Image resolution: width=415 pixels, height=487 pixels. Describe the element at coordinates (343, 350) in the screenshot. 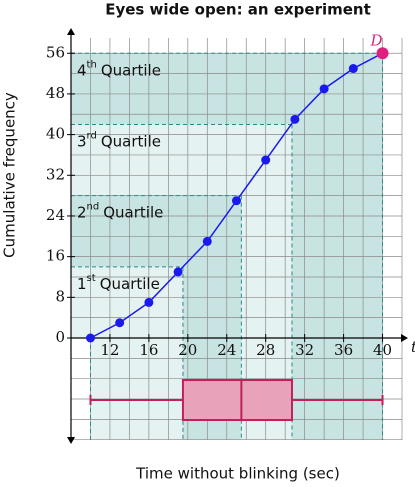

I see `x-tick-label: 36` at that location.